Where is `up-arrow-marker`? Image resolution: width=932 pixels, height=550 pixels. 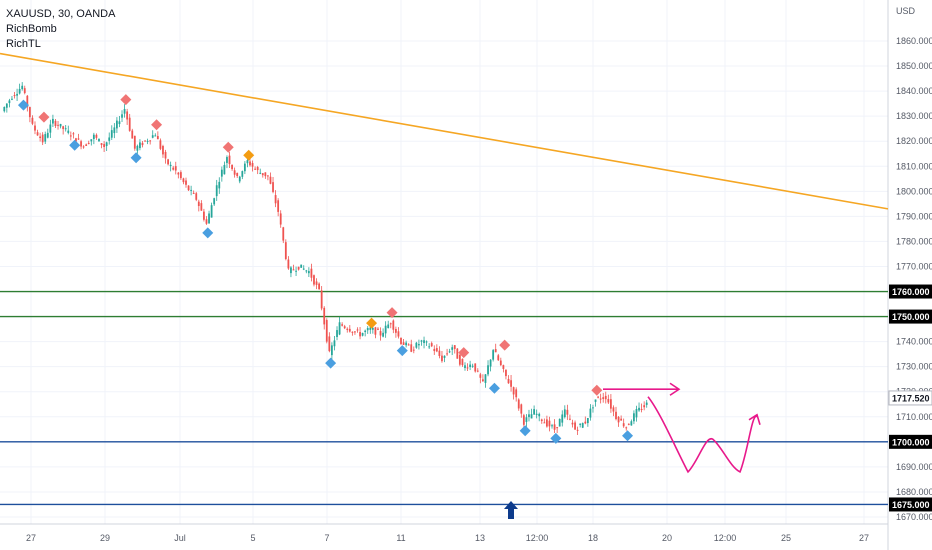 up-arrow-marker is located at coordinates (511, 510).